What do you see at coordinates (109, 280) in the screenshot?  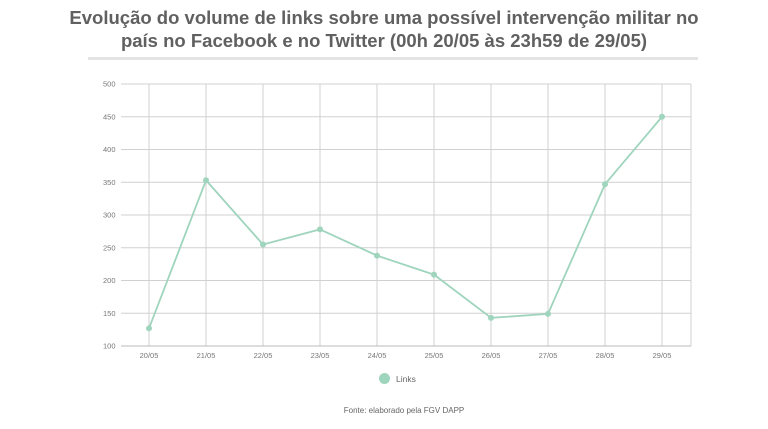 I see `y-tick-label-200: 200` at bounding box center [109, 280].